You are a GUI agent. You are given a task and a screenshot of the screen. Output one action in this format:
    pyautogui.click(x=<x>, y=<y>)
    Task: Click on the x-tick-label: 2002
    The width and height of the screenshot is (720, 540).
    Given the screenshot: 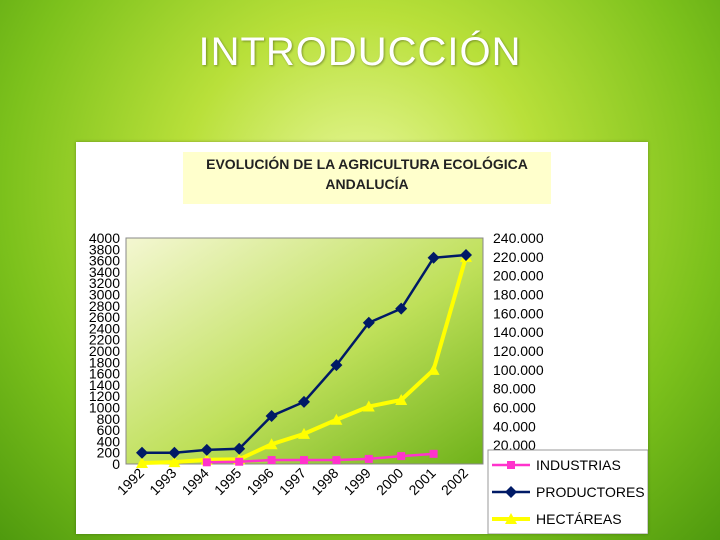 What is the action you would take?
    pyautogui.click(x=454, y=481)
    